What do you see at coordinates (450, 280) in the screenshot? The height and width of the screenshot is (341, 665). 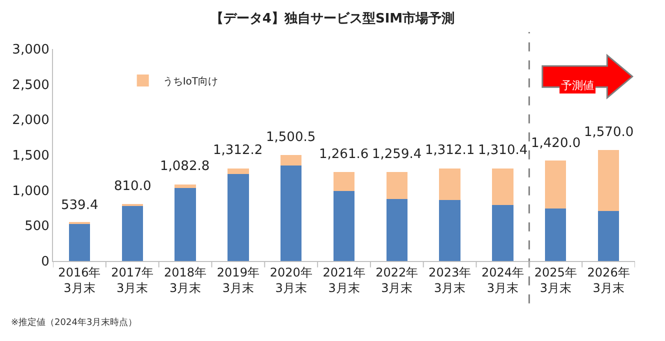 I see `x-tick-label: 2023年 3月末` at bounding box center [450, 280].